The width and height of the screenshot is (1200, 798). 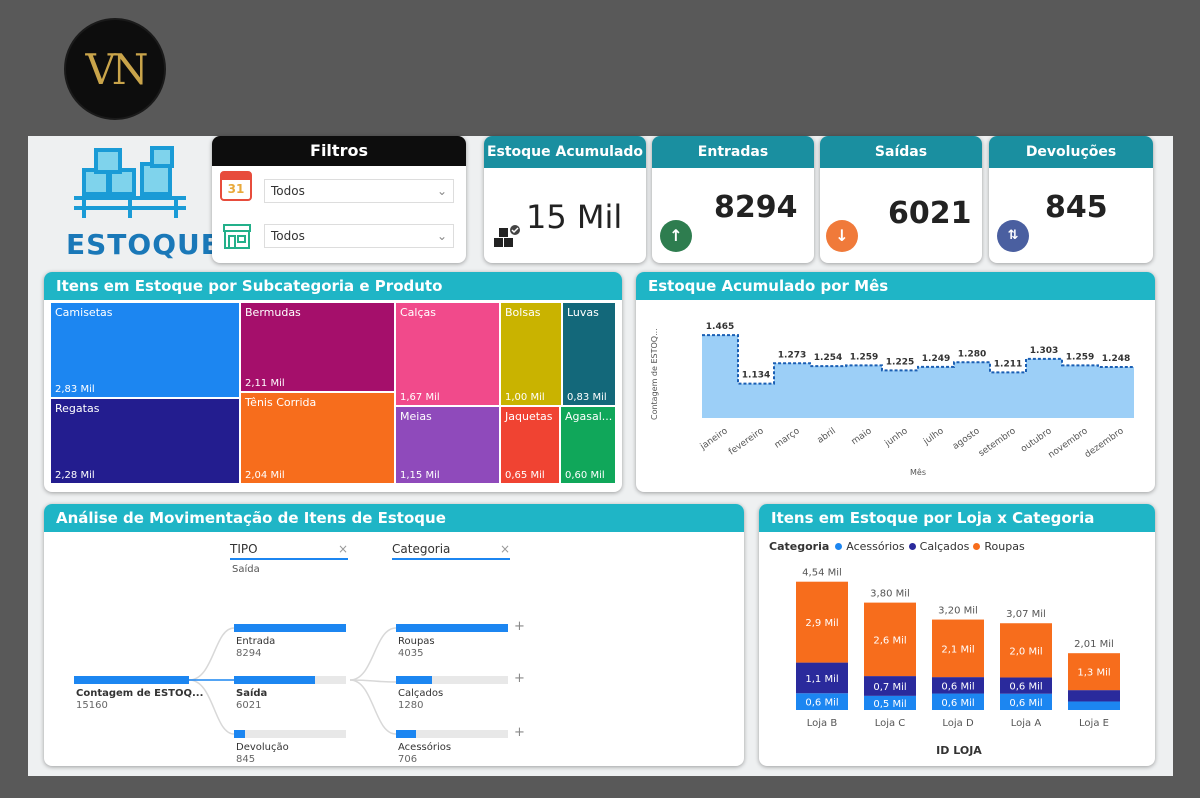 I want to click on date-filter-dropdown: Todos ⌄, so click(x=359, y=191).